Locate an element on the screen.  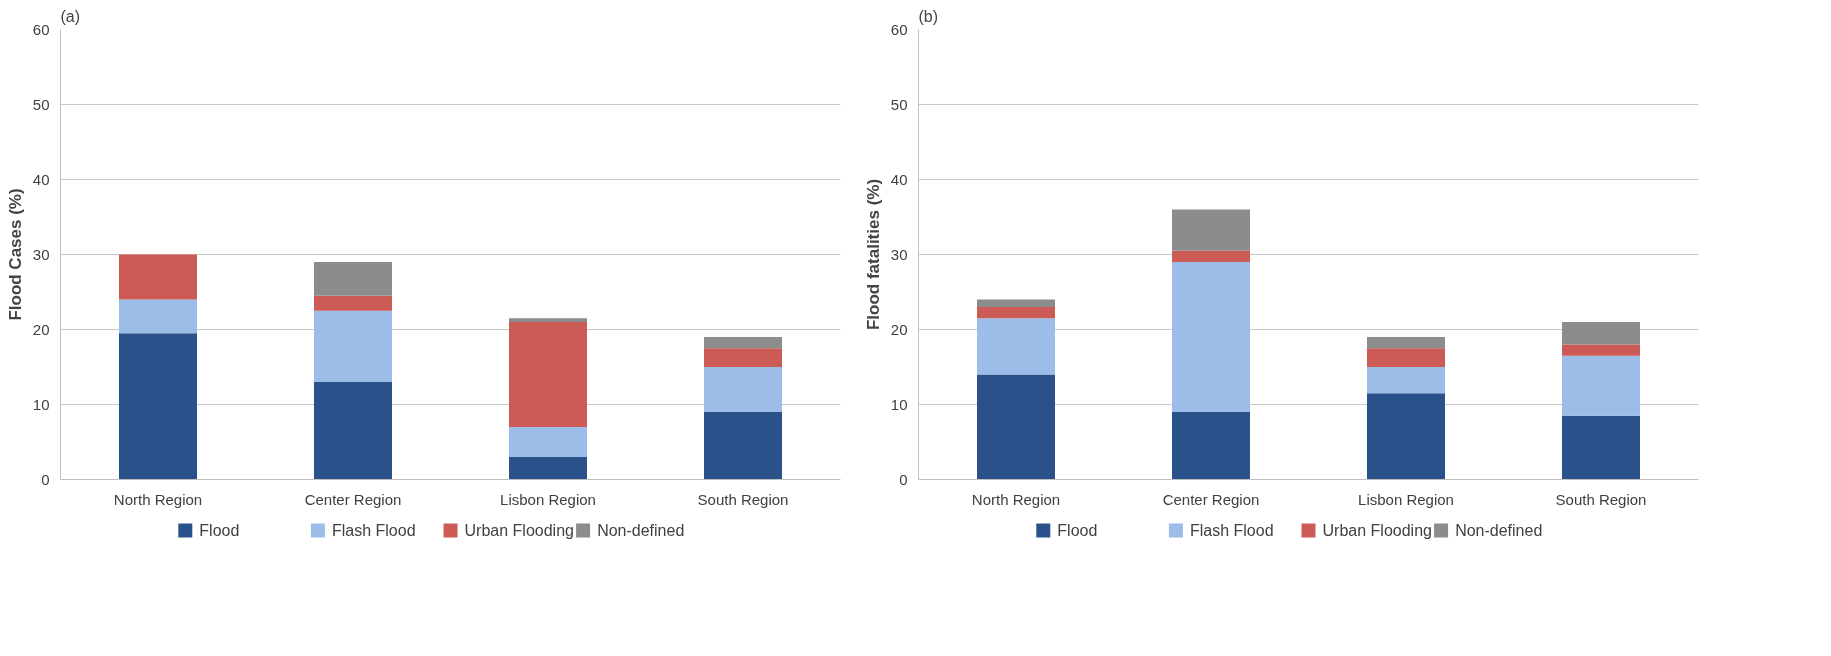
y-axis-title: Flood fatalities (%) is located at coordinates (873, 254).